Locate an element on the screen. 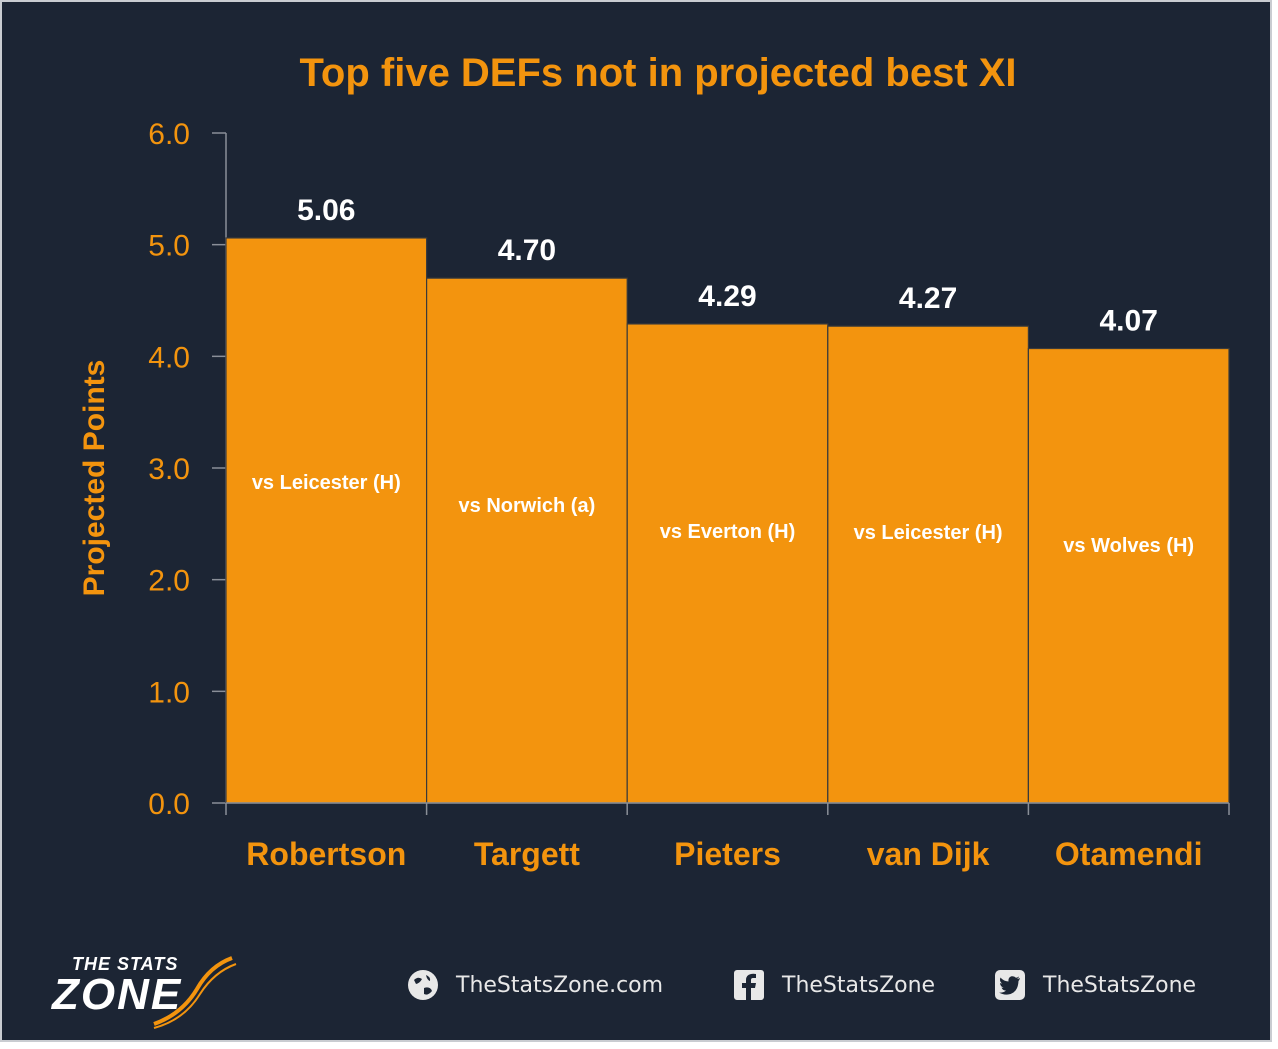 The height and width of the screenshot is (1049, 1278). x-tick-label: Pieters is located at coordinates (727, 854).